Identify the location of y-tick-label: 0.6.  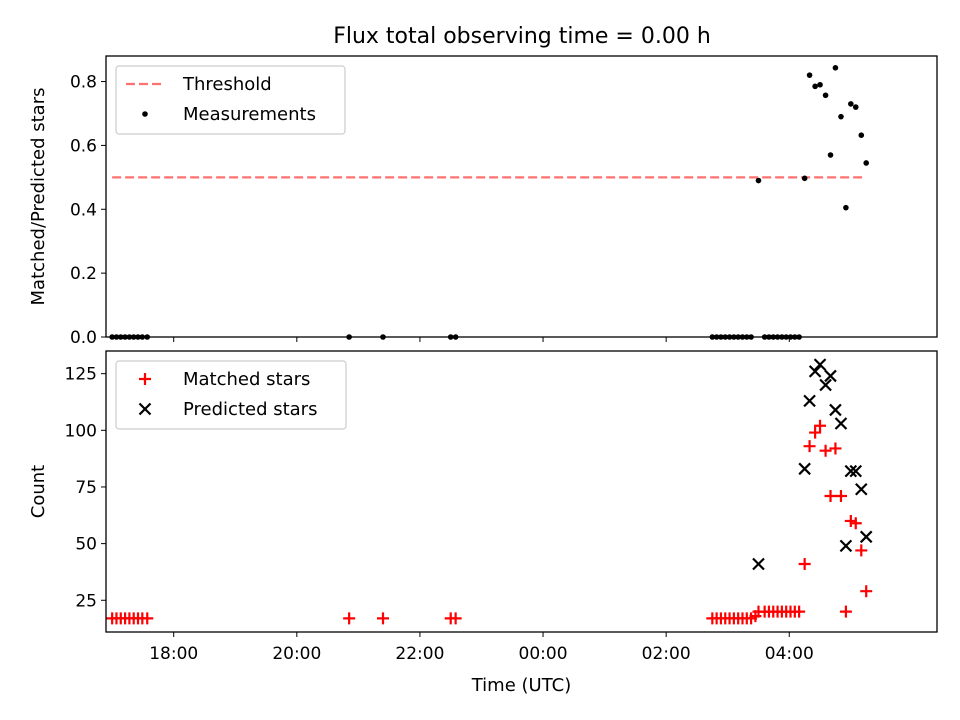
(83, 146).